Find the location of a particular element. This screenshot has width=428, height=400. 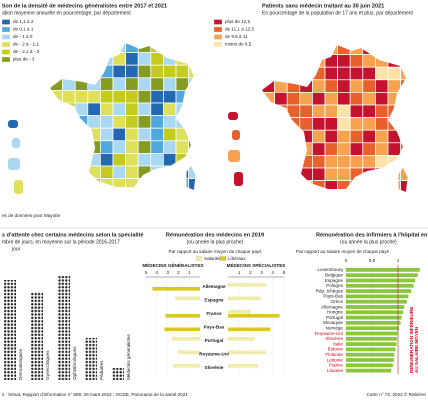

annotation: AU SALAIRE MOYEN is located at coordinates (416, 349).